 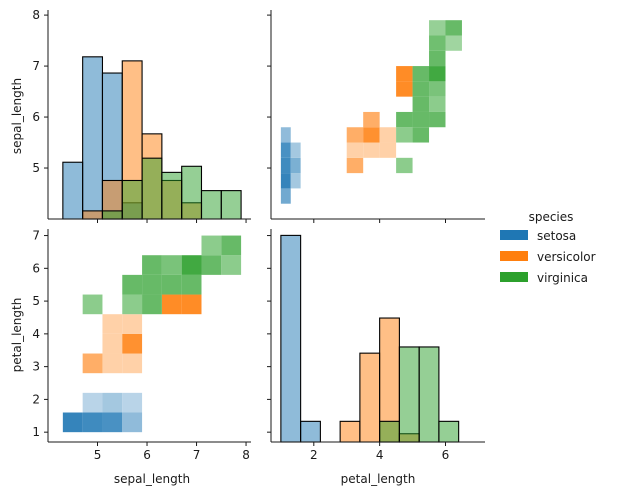 What do you see at coordinates (36, 334) in the screenshot?
I see `y-tick-label: 4` at bounding box center [36, 334].